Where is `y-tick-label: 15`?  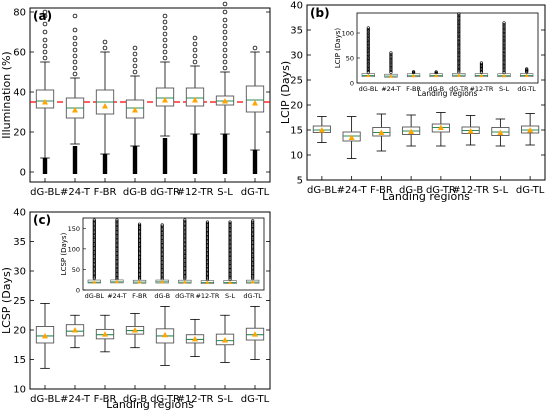
y-tick-label: 15 is located at coordinates (296, 131).